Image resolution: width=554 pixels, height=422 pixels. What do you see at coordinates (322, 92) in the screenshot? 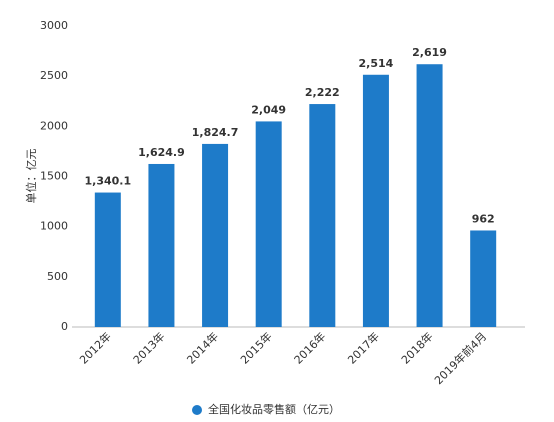
I see `value-label: 2,222` at bounding box center [322, 92].